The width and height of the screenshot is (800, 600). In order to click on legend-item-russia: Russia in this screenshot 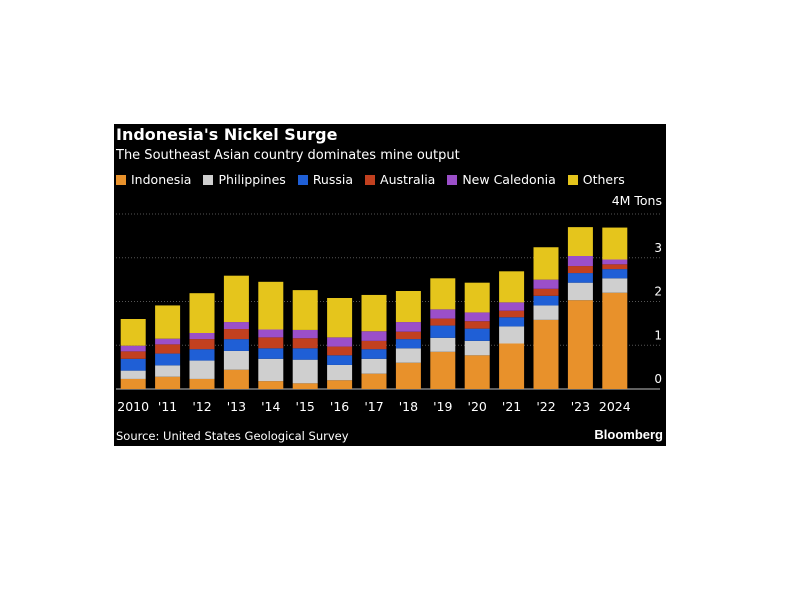, I will do `click(325, 179)`.